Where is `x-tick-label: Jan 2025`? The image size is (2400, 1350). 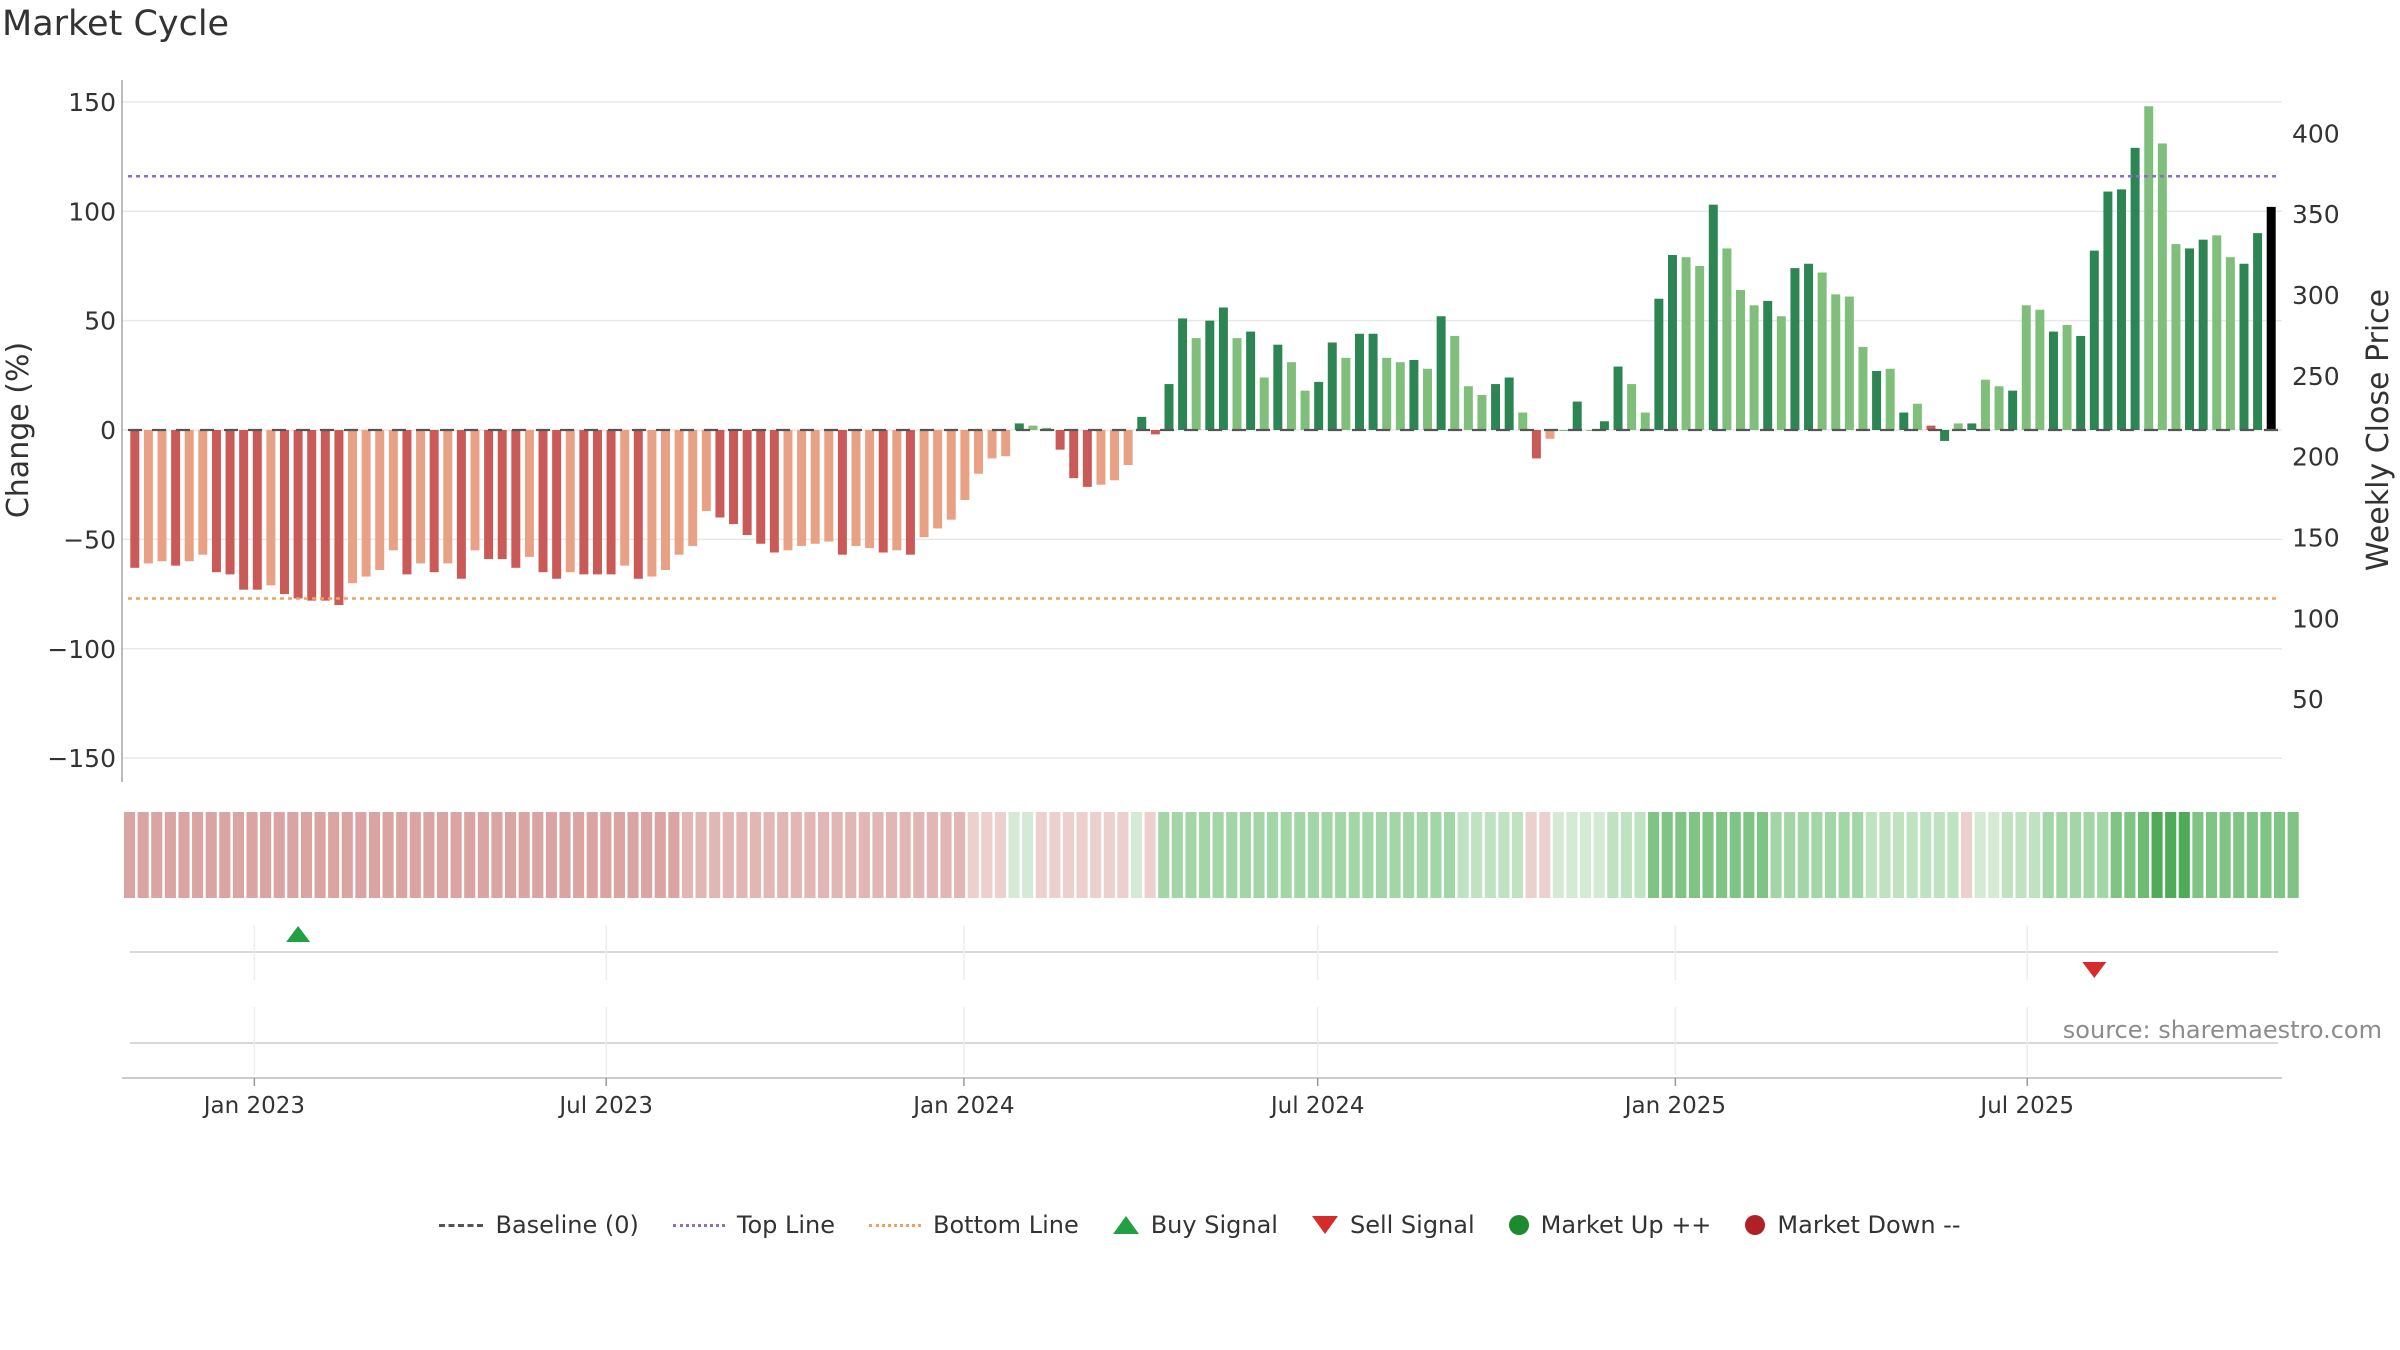
x-tick-label: Jan 2025 is located at coordinates (1674, 1106).